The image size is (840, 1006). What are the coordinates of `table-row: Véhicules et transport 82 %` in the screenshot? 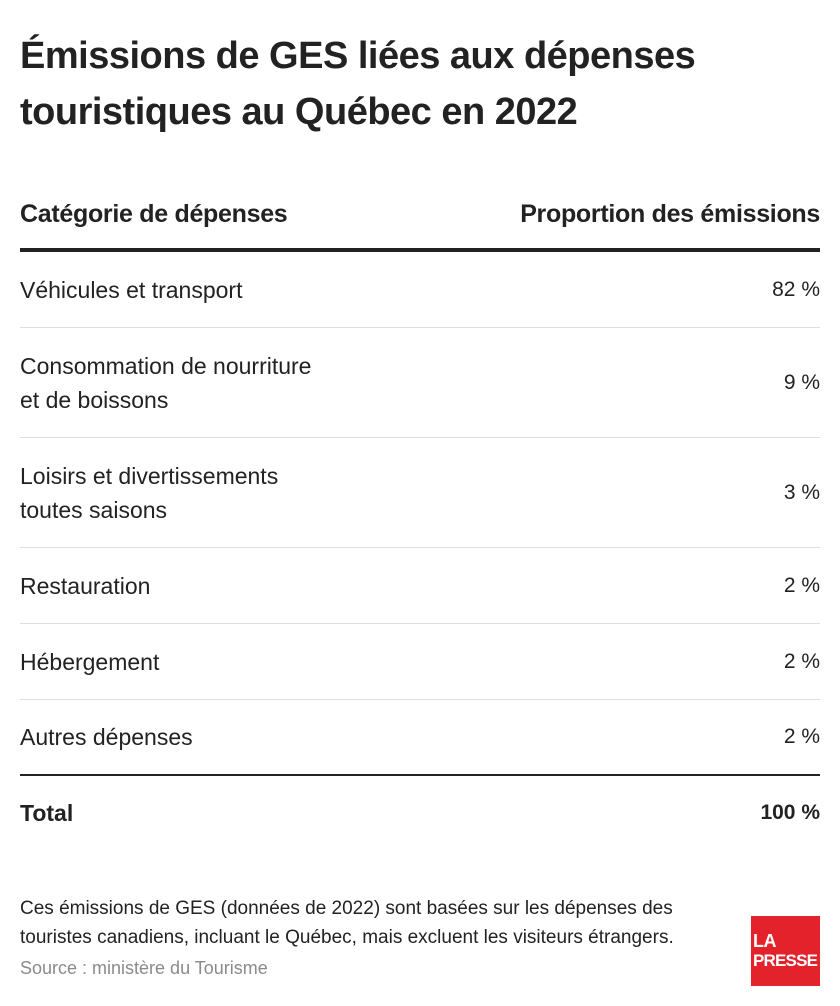 It's located at (420, 290).